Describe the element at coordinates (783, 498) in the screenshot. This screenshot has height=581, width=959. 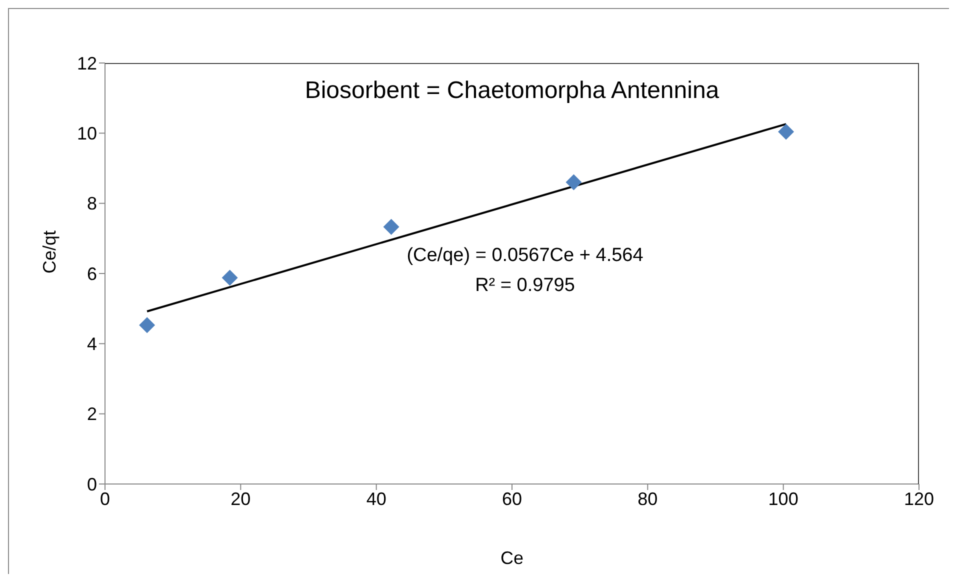
I see `x-tick-label: 100` at that location.